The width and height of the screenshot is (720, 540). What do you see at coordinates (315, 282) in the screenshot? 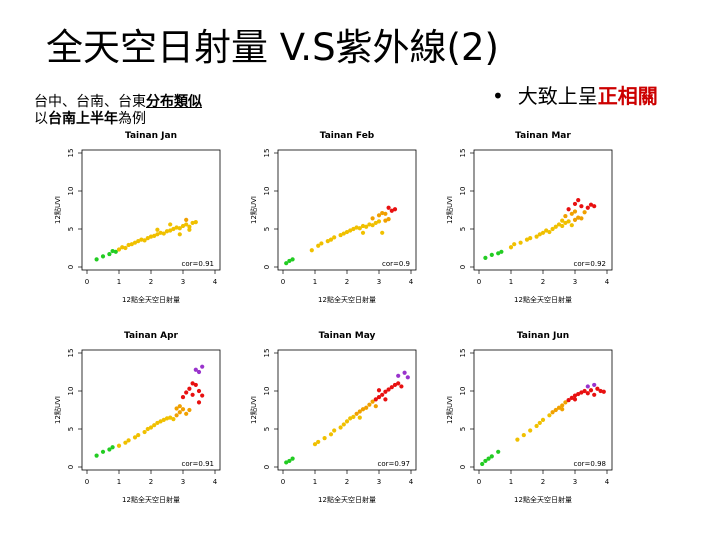
I see `x-tick-label: 1` at bounding box center [315, 282].